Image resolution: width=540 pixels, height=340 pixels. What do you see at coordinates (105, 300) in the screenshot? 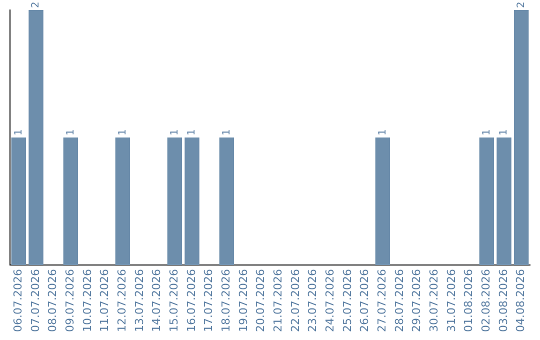
I see `x-tick-label: 11.07.2026` at bounding box center [105, 300].